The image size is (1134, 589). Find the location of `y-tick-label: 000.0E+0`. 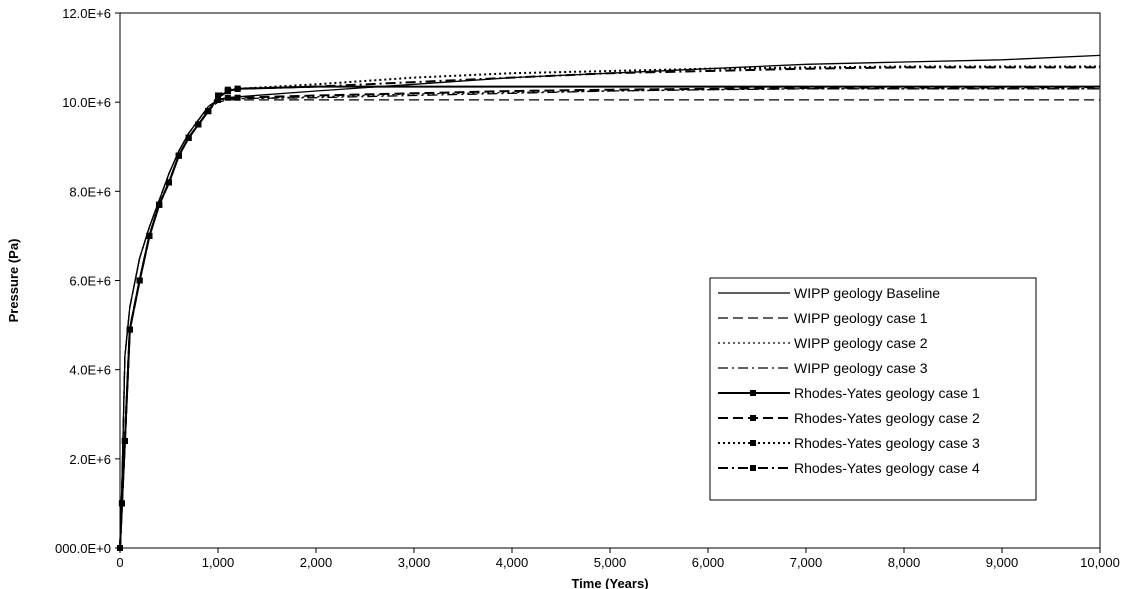

y-tick-label: 000.0E+0 is located at coordinates (83, 548).